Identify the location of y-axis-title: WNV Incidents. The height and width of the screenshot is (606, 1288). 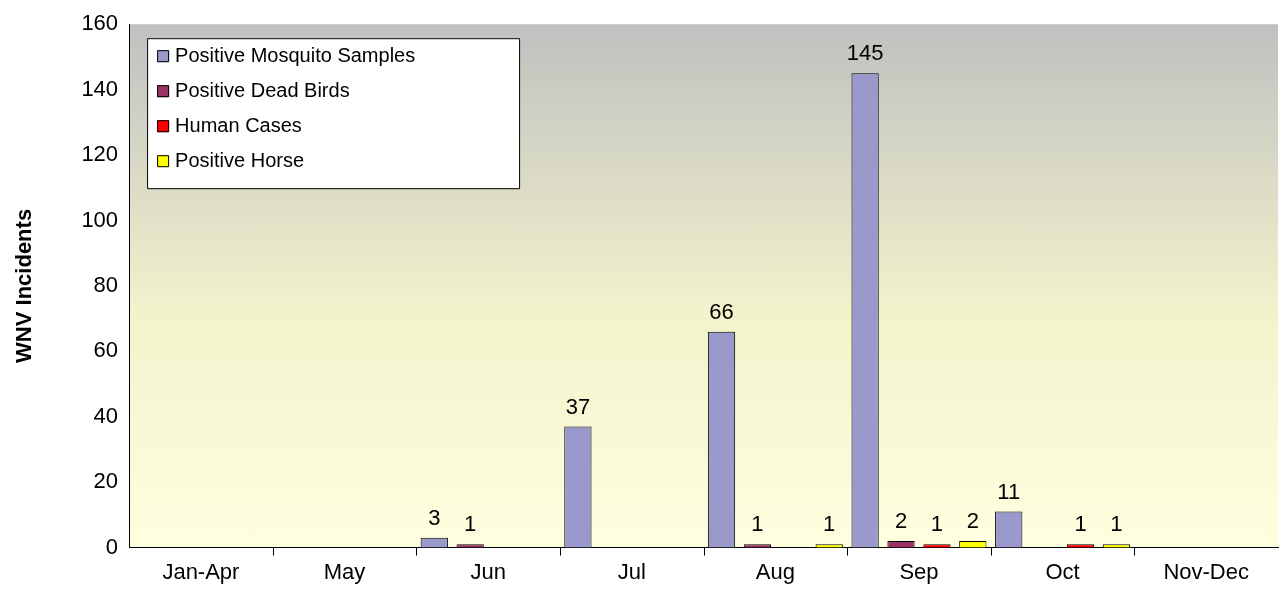
(24, 285).